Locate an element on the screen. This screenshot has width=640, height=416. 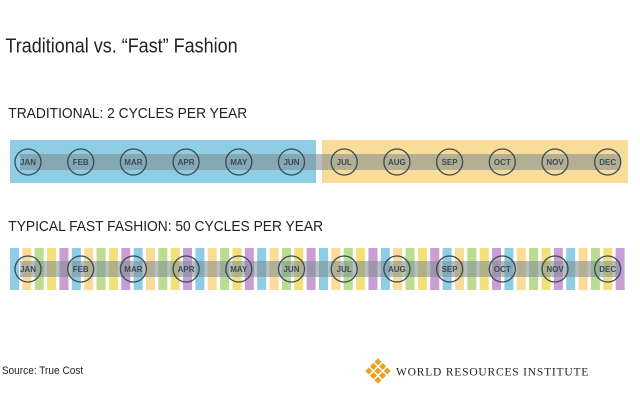
section-label: TRADITIONAL: 2 CYCLES PER YEAR is located at coordinates (127, 113).